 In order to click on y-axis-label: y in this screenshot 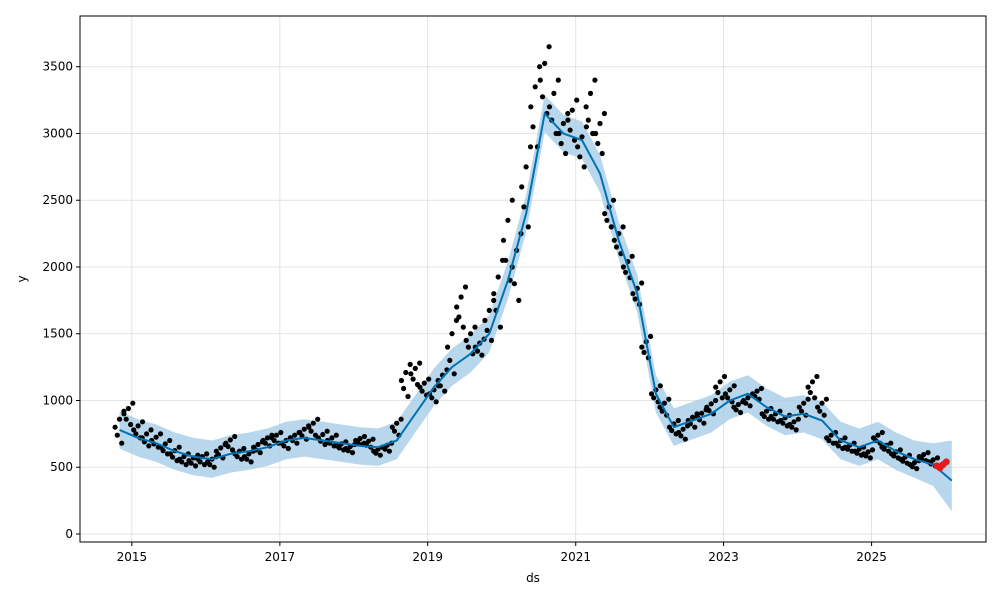, I will do `click(22, 278)`.